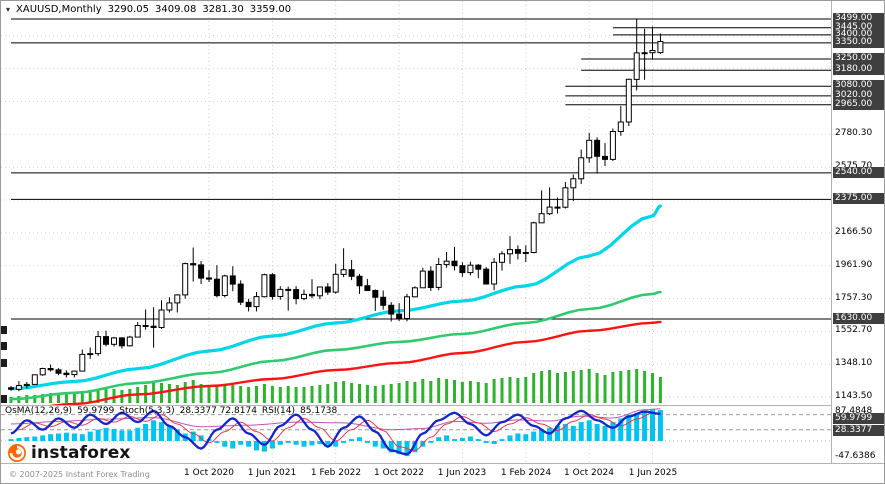 Image resolution: width=885 pixels, height=484 pixels. What do you see at coordinates (147, 411) in the screenshot?
I see `stoch-label: Stoch(5,3,3)` at bounding box center [147, 411].